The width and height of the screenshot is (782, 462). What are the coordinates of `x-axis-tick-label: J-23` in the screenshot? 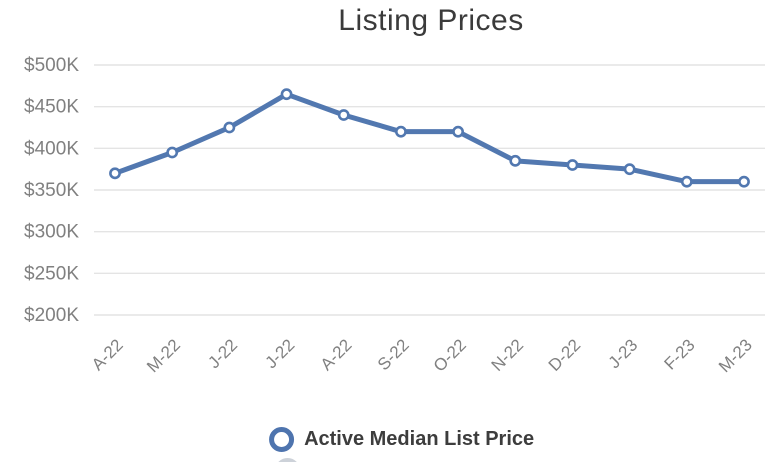 It's located at (623, 353).